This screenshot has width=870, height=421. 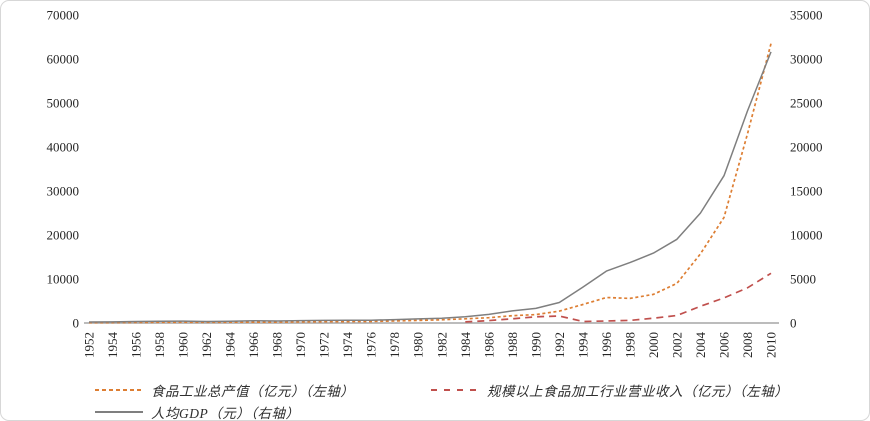 What do you see at coordinates (441, 345) in the screenshot?
I see `x-axis-tick-label: 1982` at bounding box center [441, 345].